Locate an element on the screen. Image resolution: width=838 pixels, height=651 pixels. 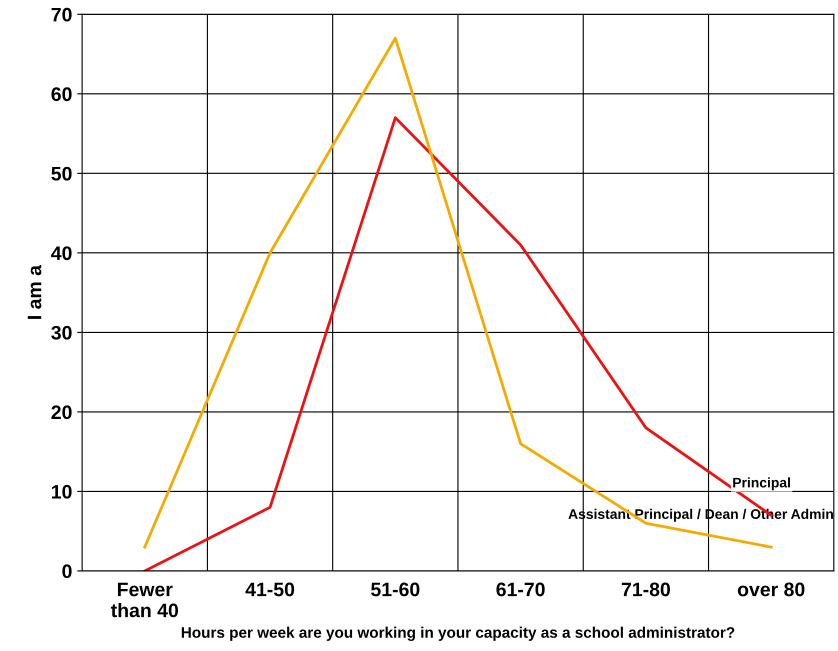
y-tick-label: 50 is located at coordinates (61, 173).